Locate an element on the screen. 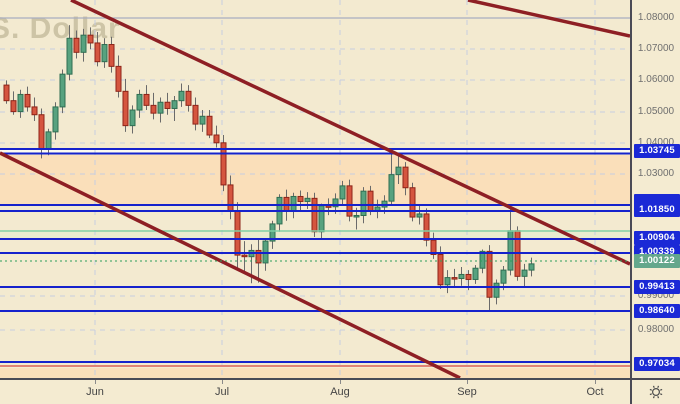 The height and width of the screenshot is (404, 680). price-level-badge: 0.98640 is located at coordinates (657, 311).